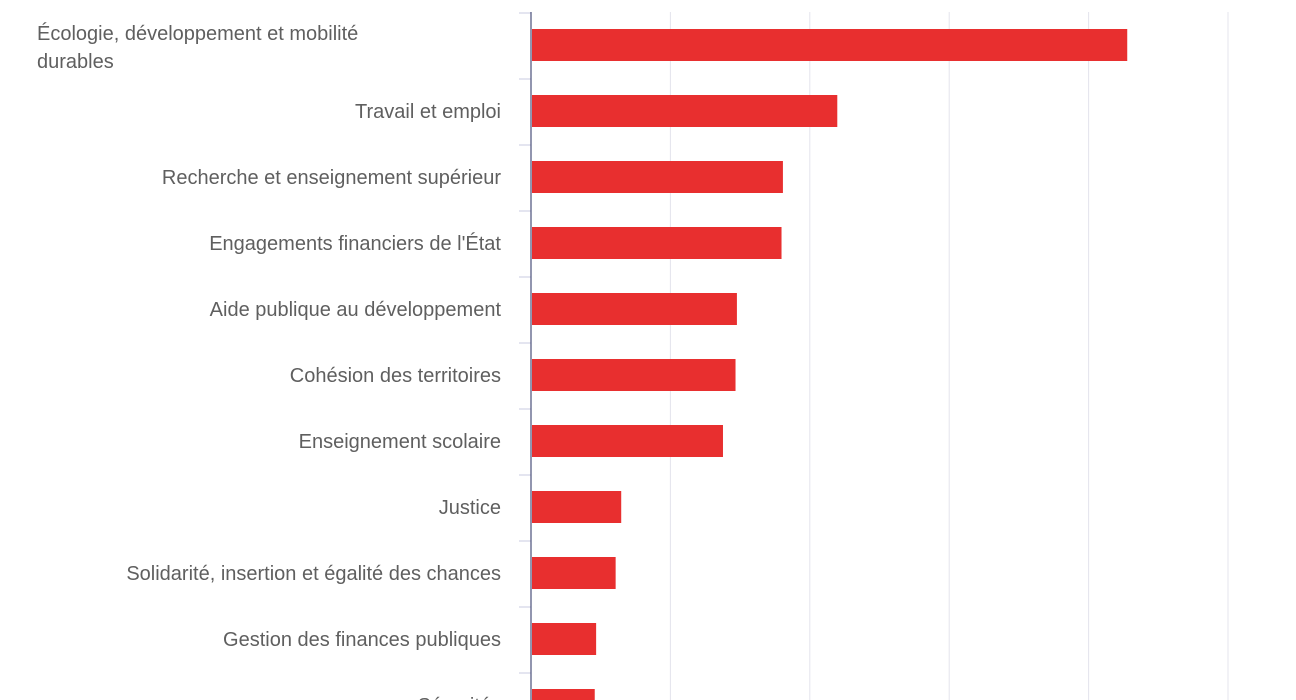 The image size is (1296, 700). What do you see at coordinates (470, 508) in the screenshot?
I see `category-label: Justice` at bounding box center [470, 508].